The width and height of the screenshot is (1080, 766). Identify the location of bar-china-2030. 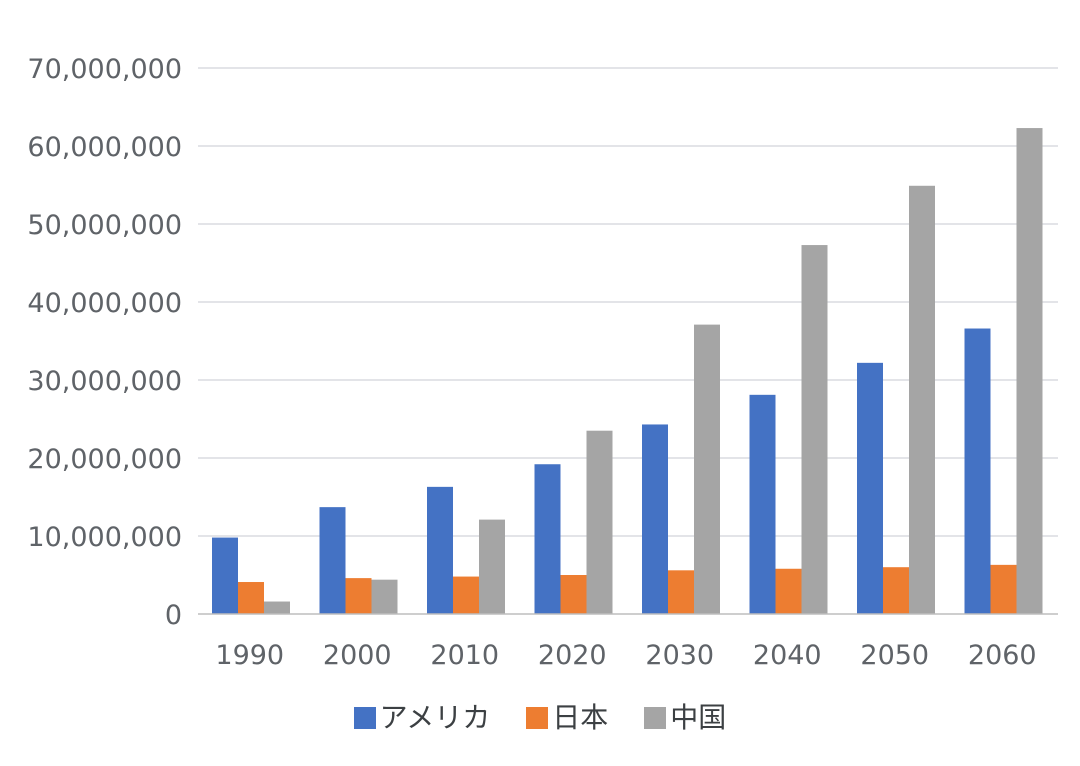
(707, 469).